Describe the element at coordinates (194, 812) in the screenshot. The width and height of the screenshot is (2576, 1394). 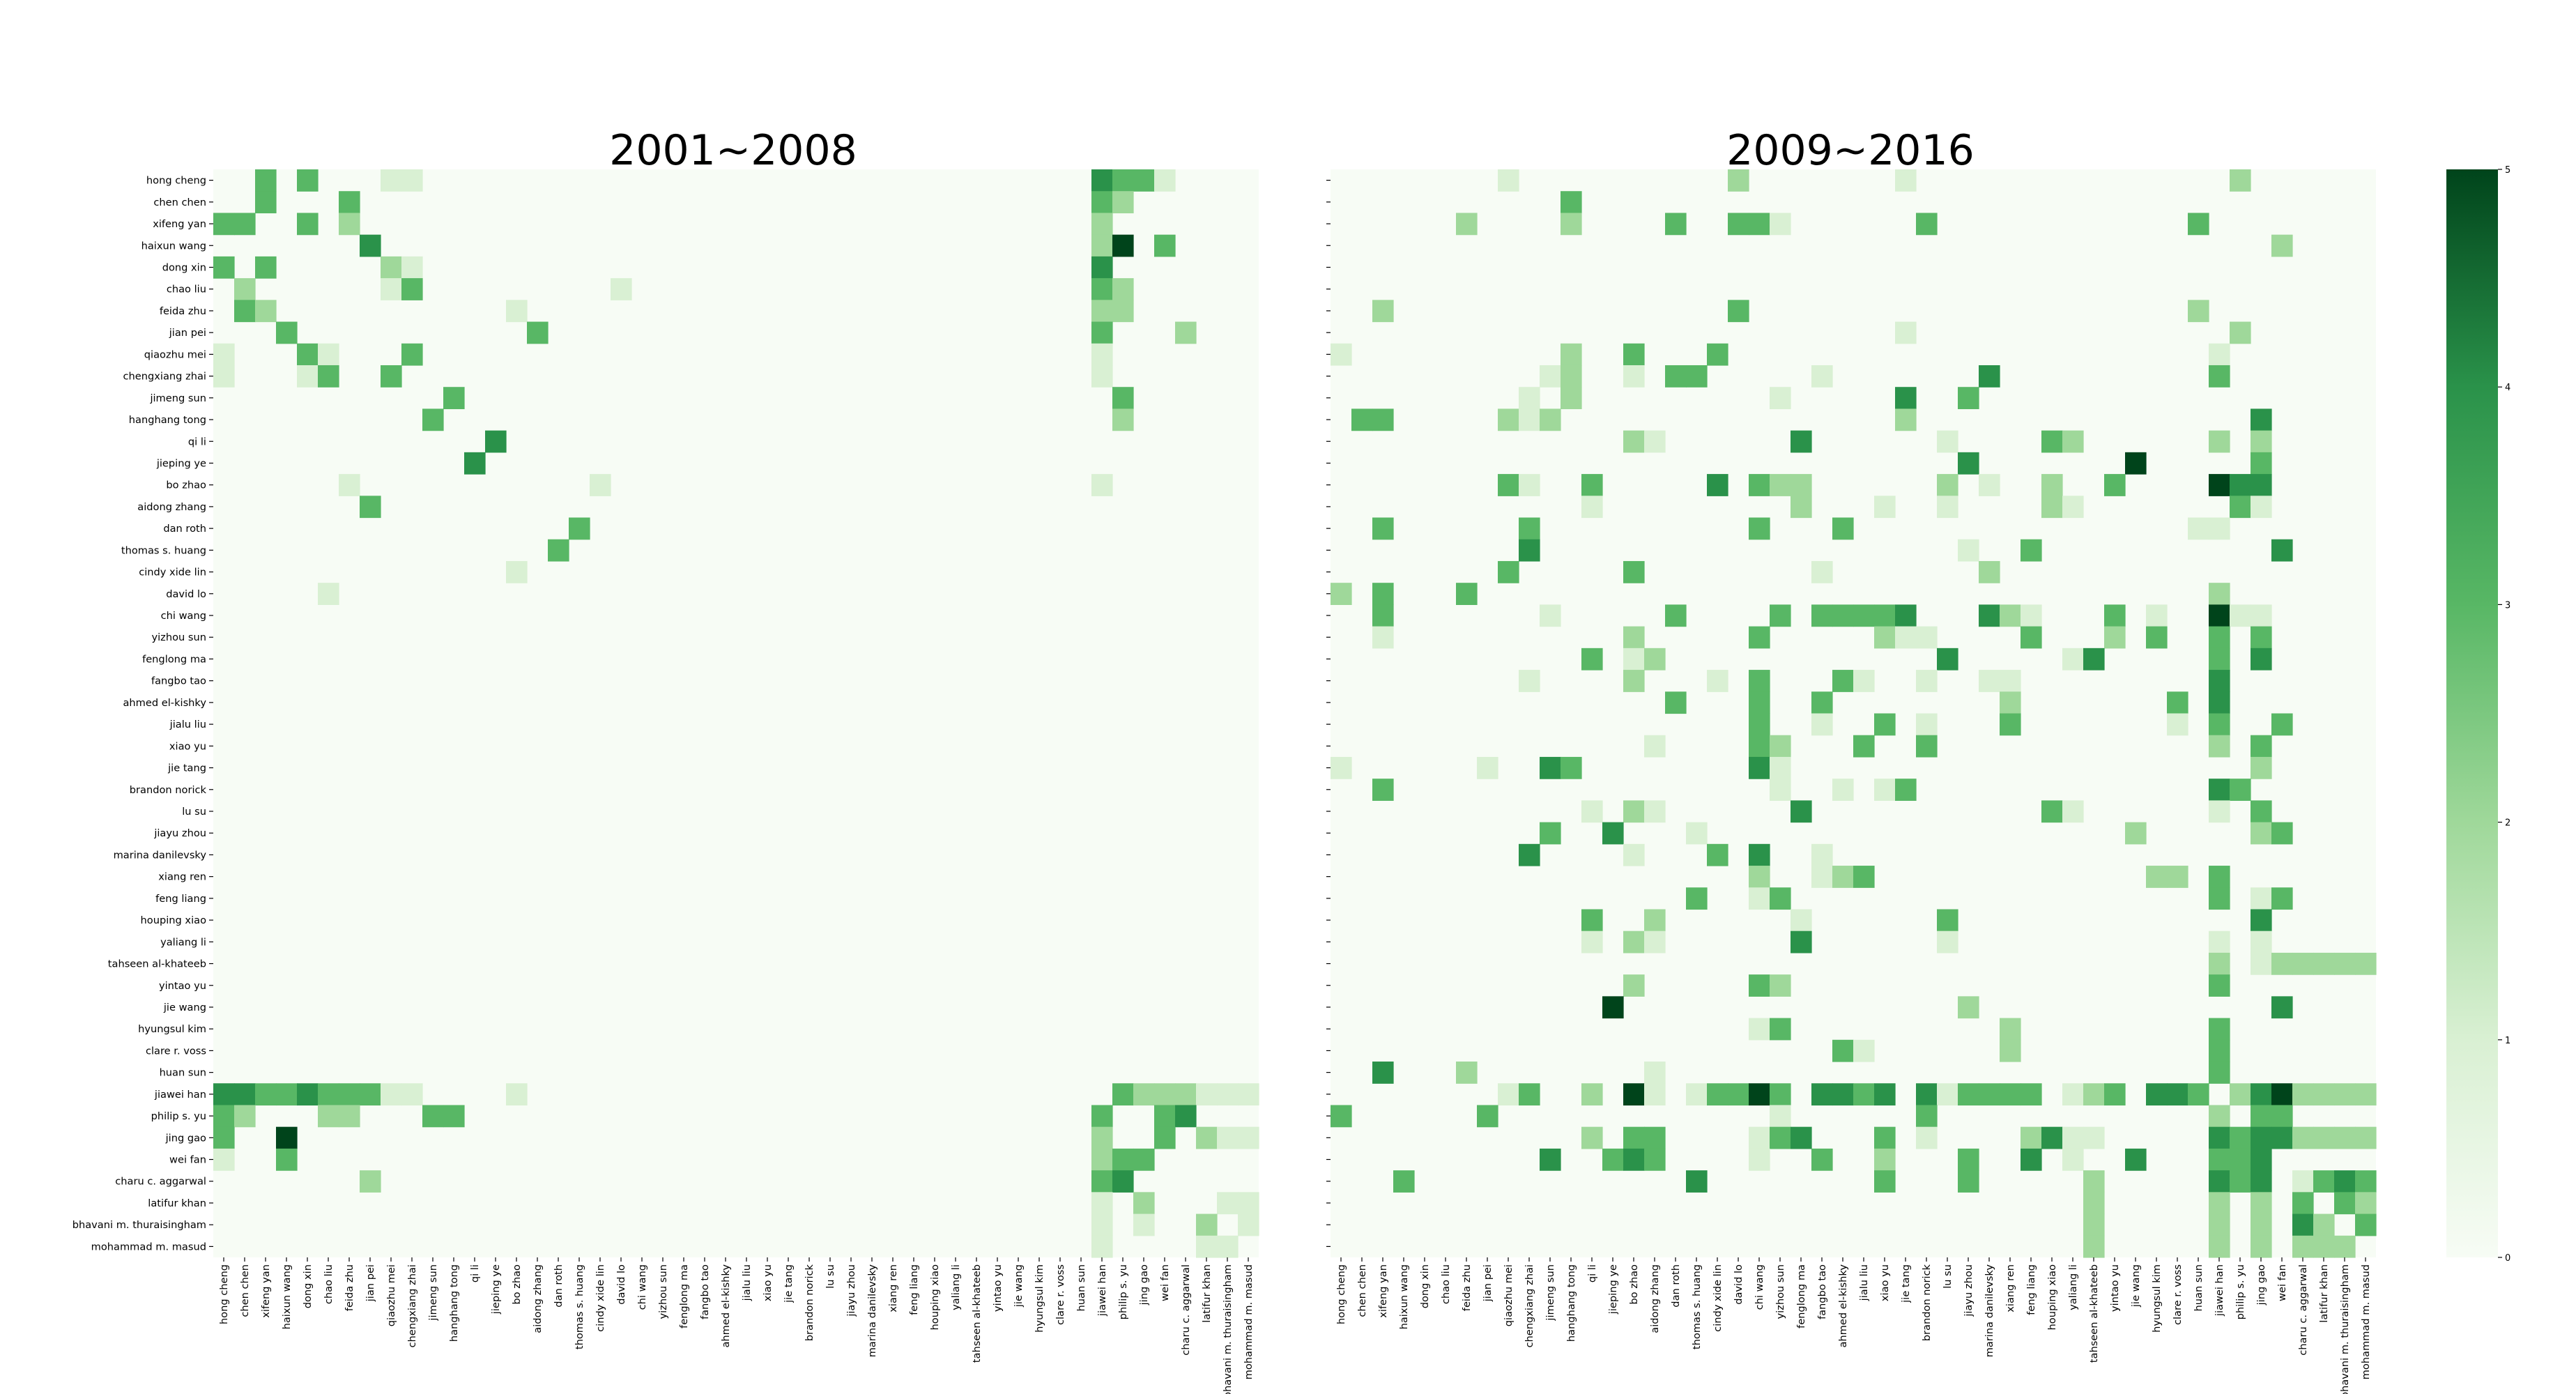
I see `row-label: lu su` at that location.